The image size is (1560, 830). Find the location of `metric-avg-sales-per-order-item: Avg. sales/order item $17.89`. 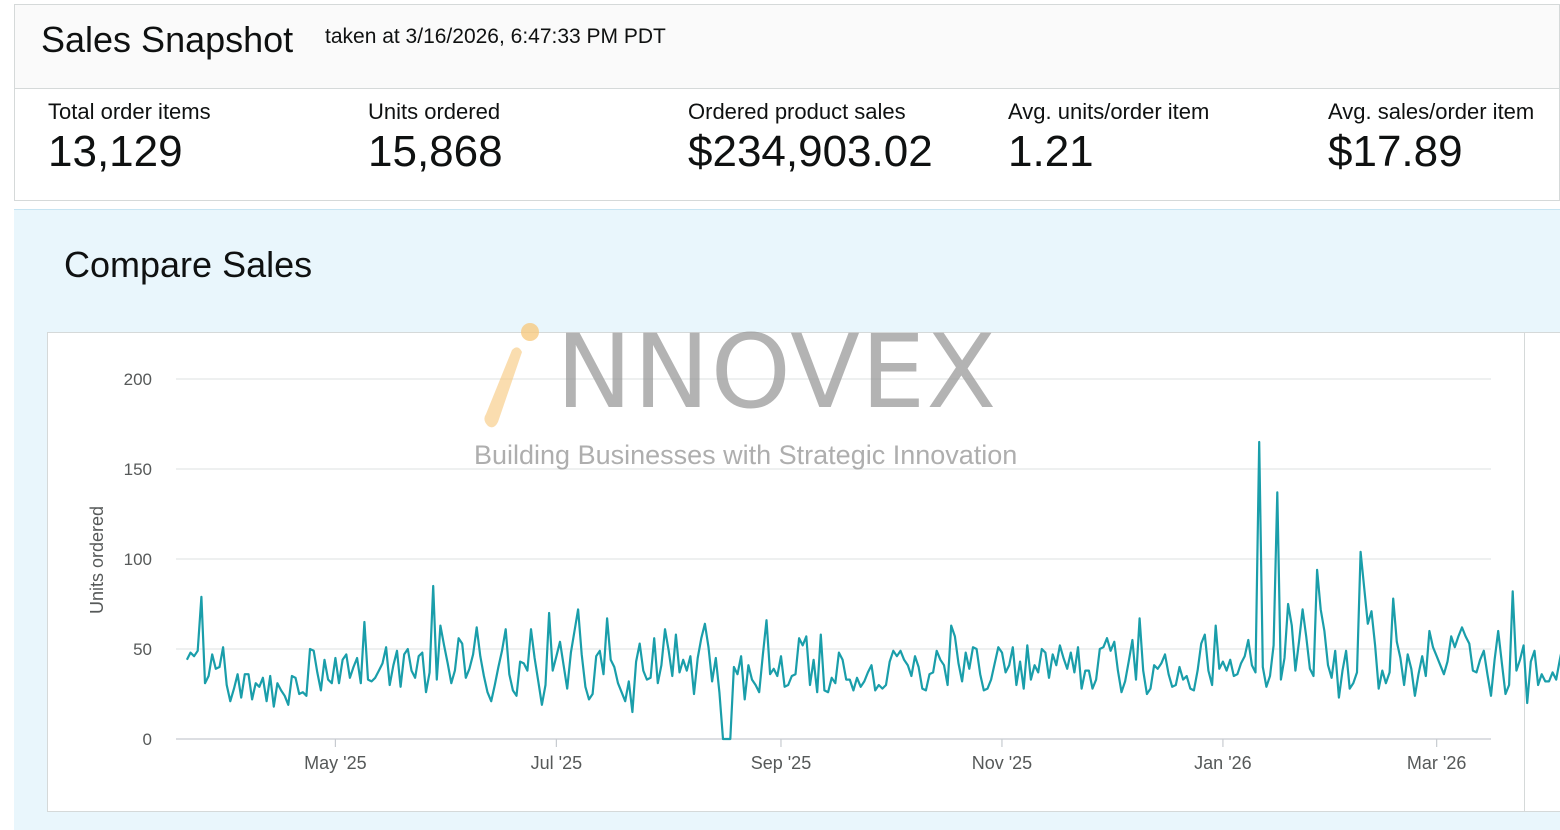

metric-avg-sales-per-order-item: Avg. sales/order item $17.89 is located at coordinates (1431, 138).